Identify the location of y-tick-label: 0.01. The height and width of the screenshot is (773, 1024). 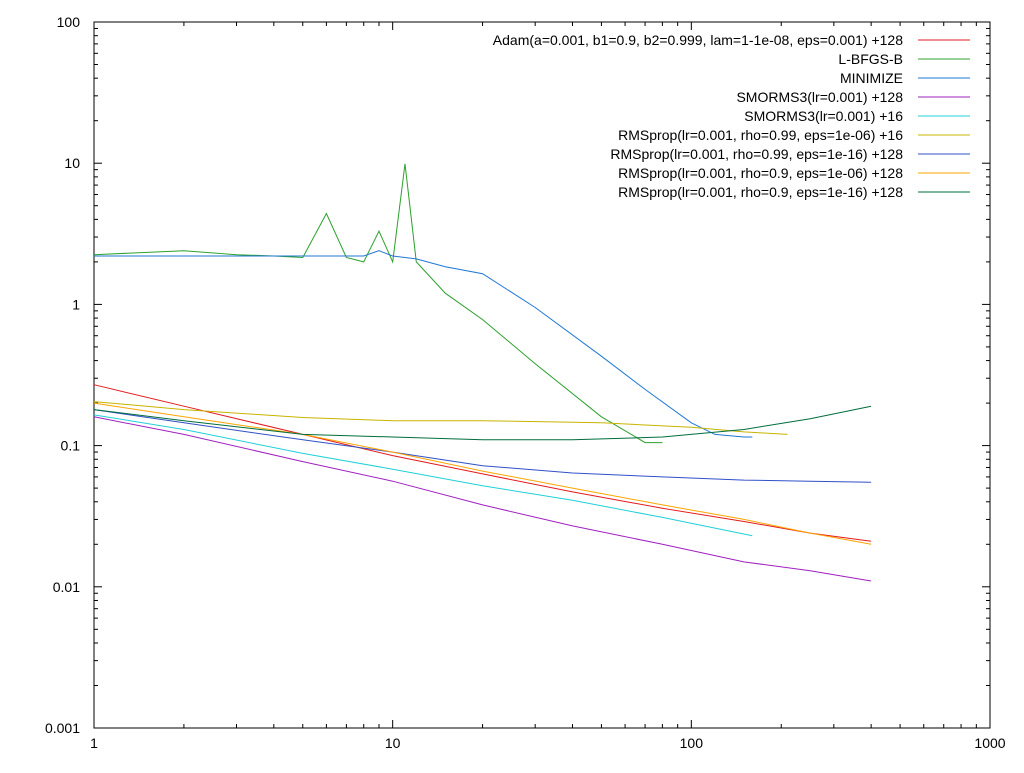
(66, 587).